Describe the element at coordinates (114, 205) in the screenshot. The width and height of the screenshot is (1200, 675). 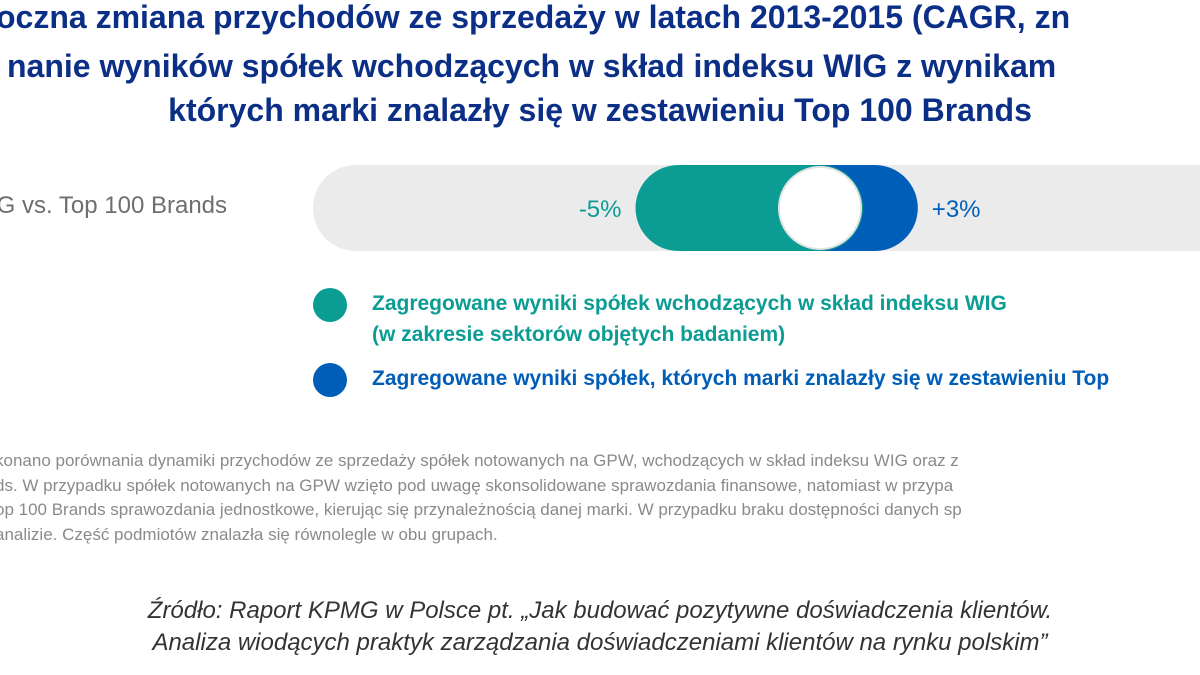
I see `category-label: IG vs. Top 100 Brands` at that location.